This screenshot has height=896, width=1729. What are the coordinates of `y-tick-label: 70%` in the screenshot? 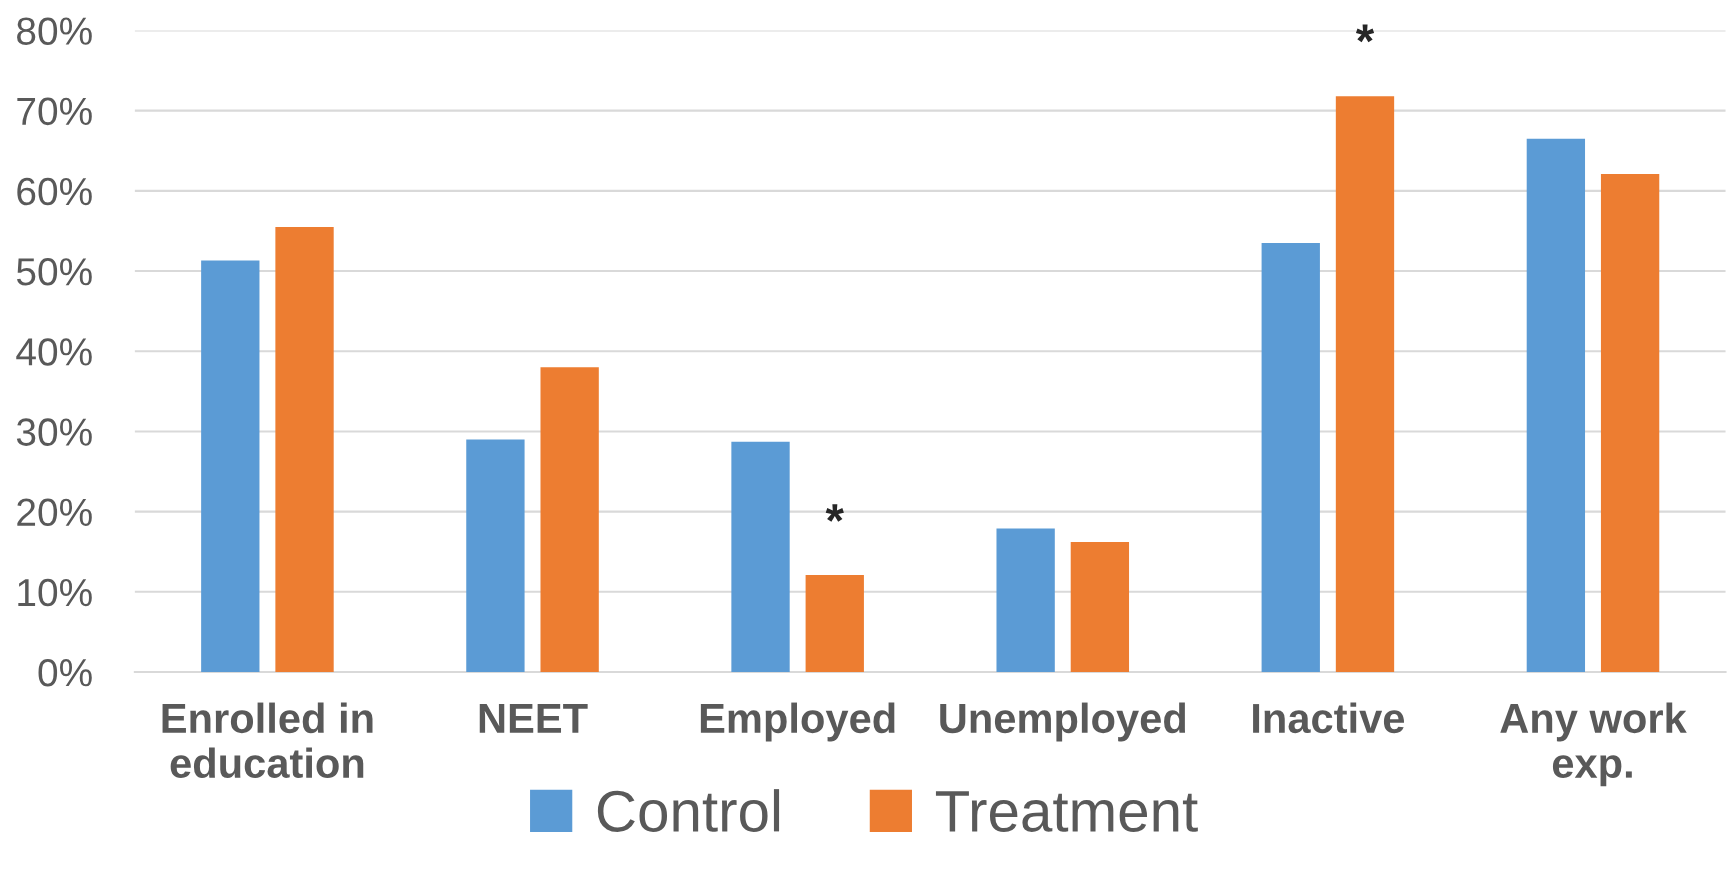 It's located at (54, 111).